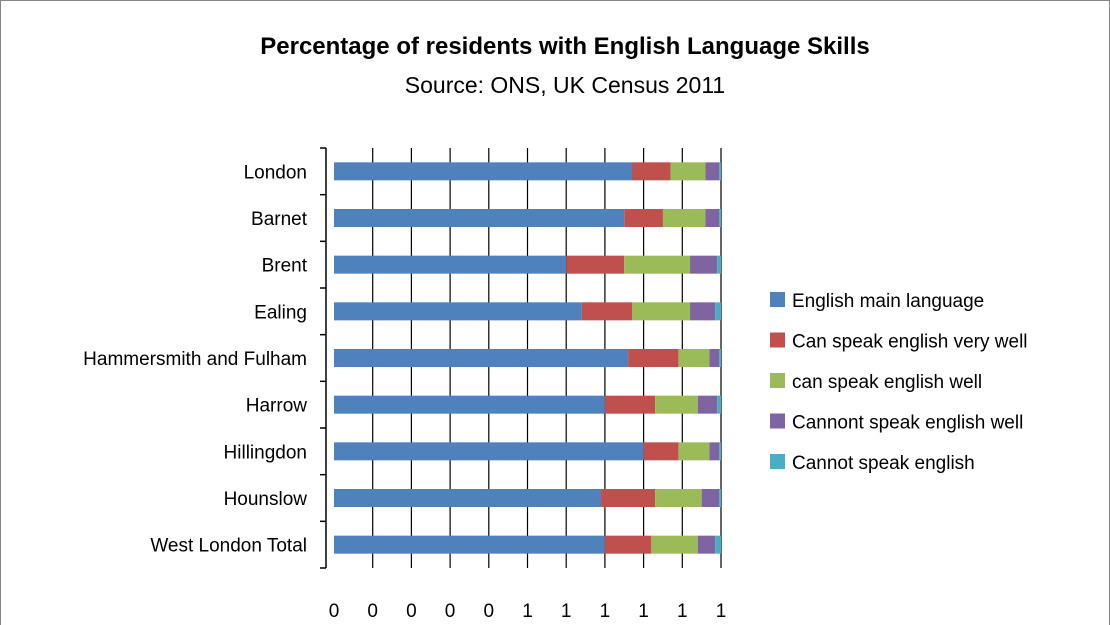 The image size is (1110, 625). I want to click on x-tick-labels: 0 0 0 0 0 1 1 1 1 1 1, so click(528, 611).